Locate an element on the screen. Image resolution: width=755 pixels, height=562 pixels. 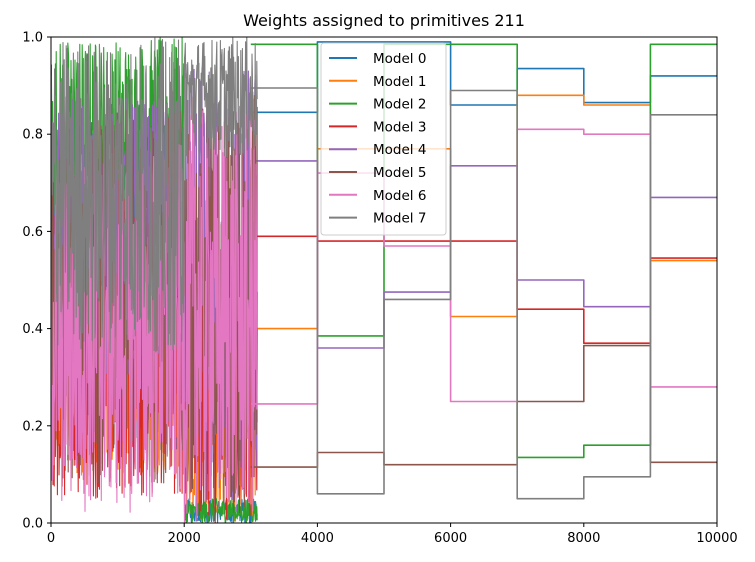
y-tick-label: 0.8 is located at coordinates (32, 135).